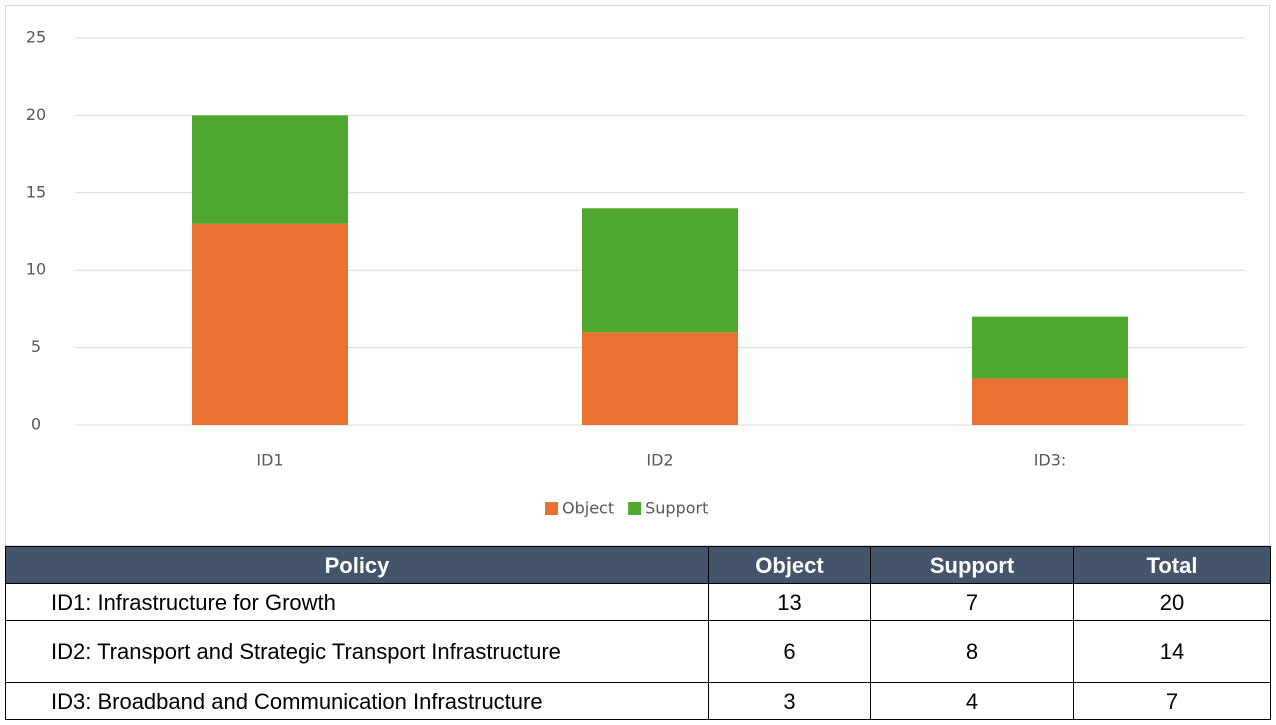 The image size is (1276, 725). I want to click on y-tick-label: 25, so click(36, 37).